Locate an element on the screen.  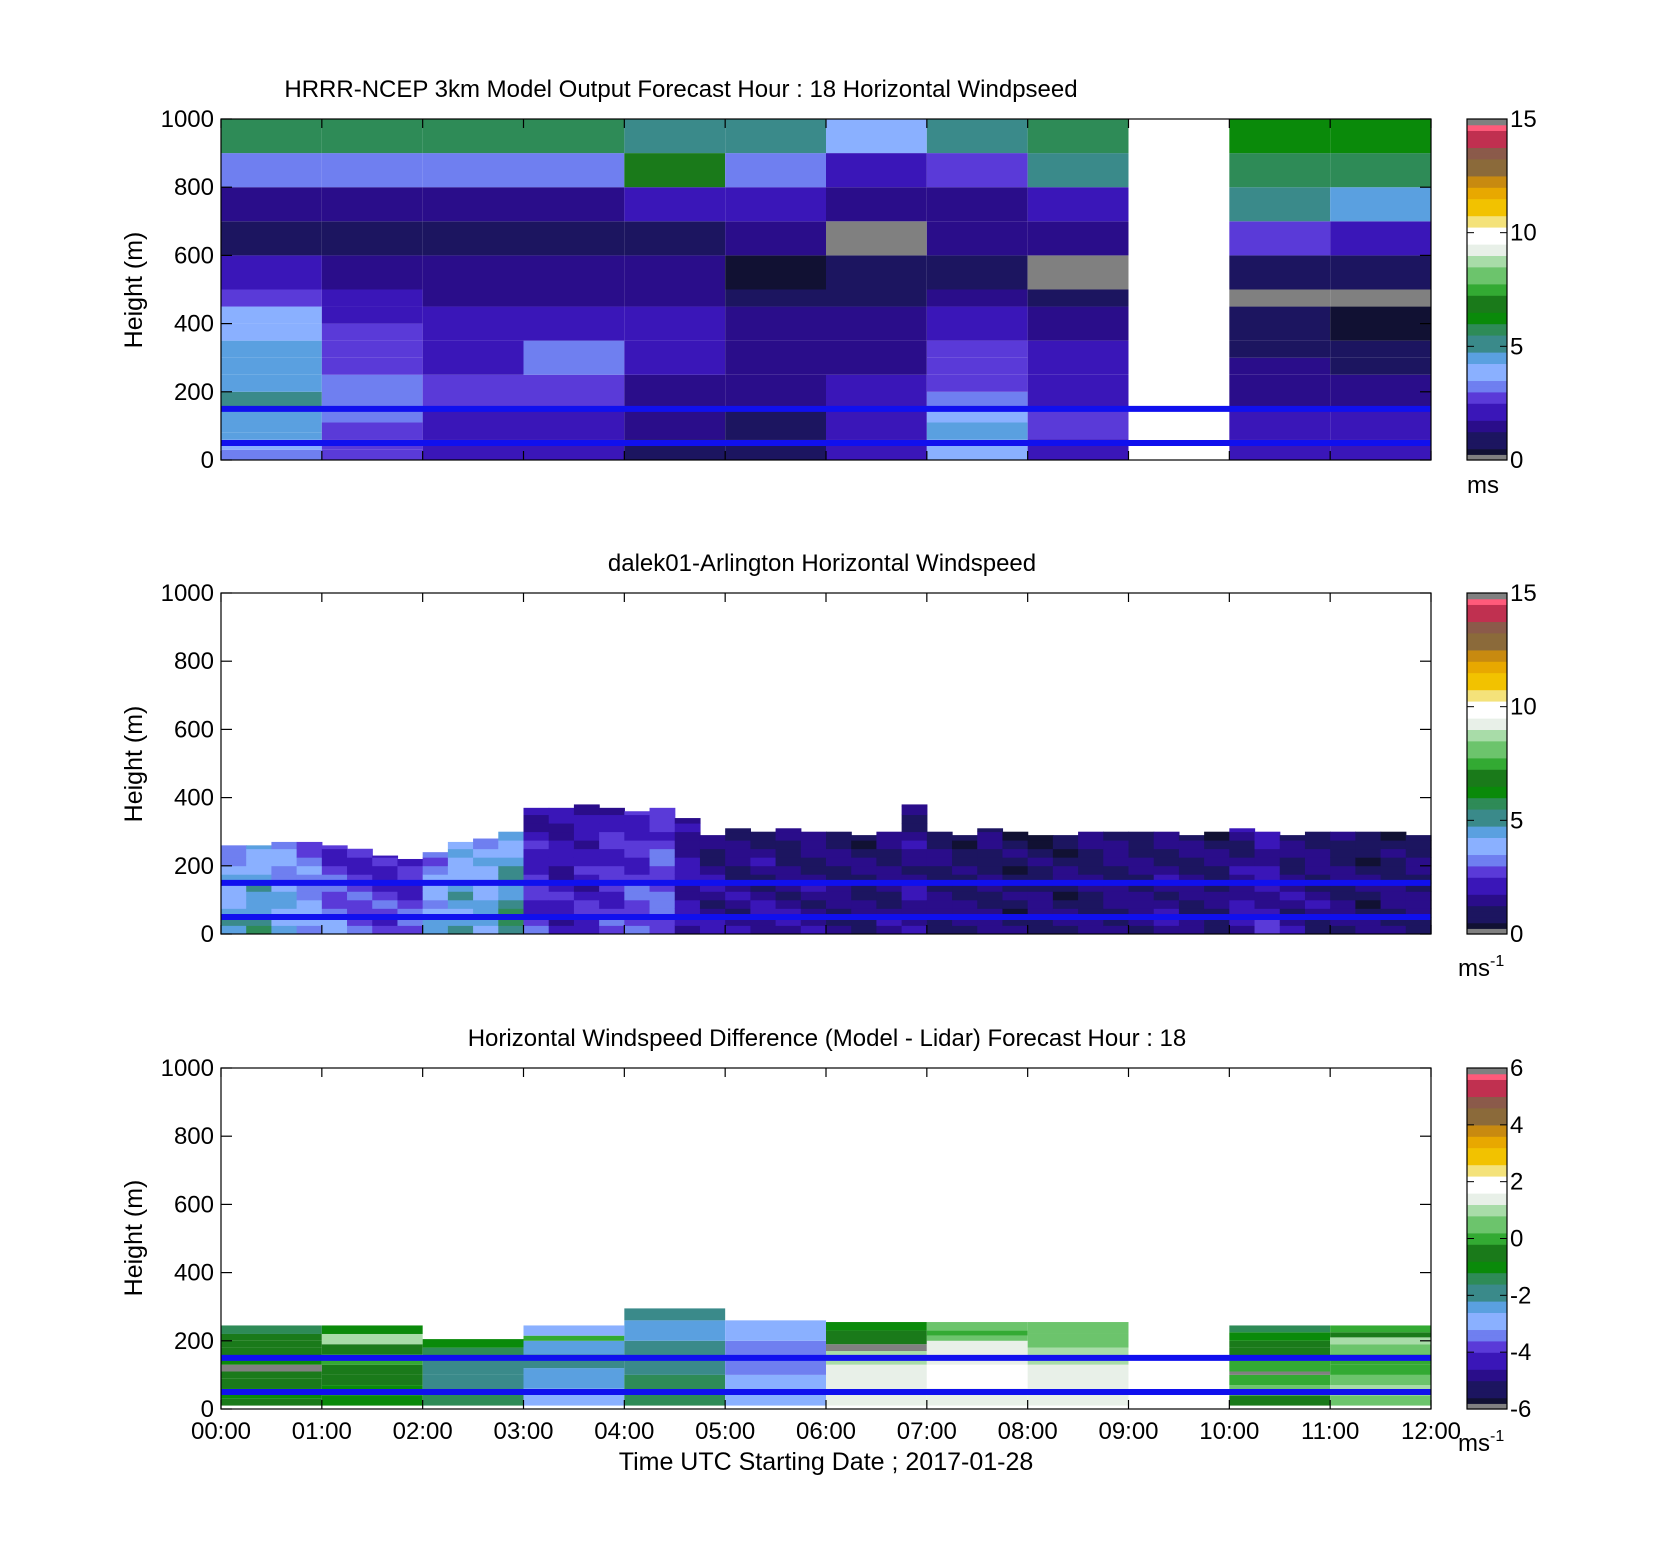
cbar-tick-label: -2 is located at coordinates (1520, 1295).